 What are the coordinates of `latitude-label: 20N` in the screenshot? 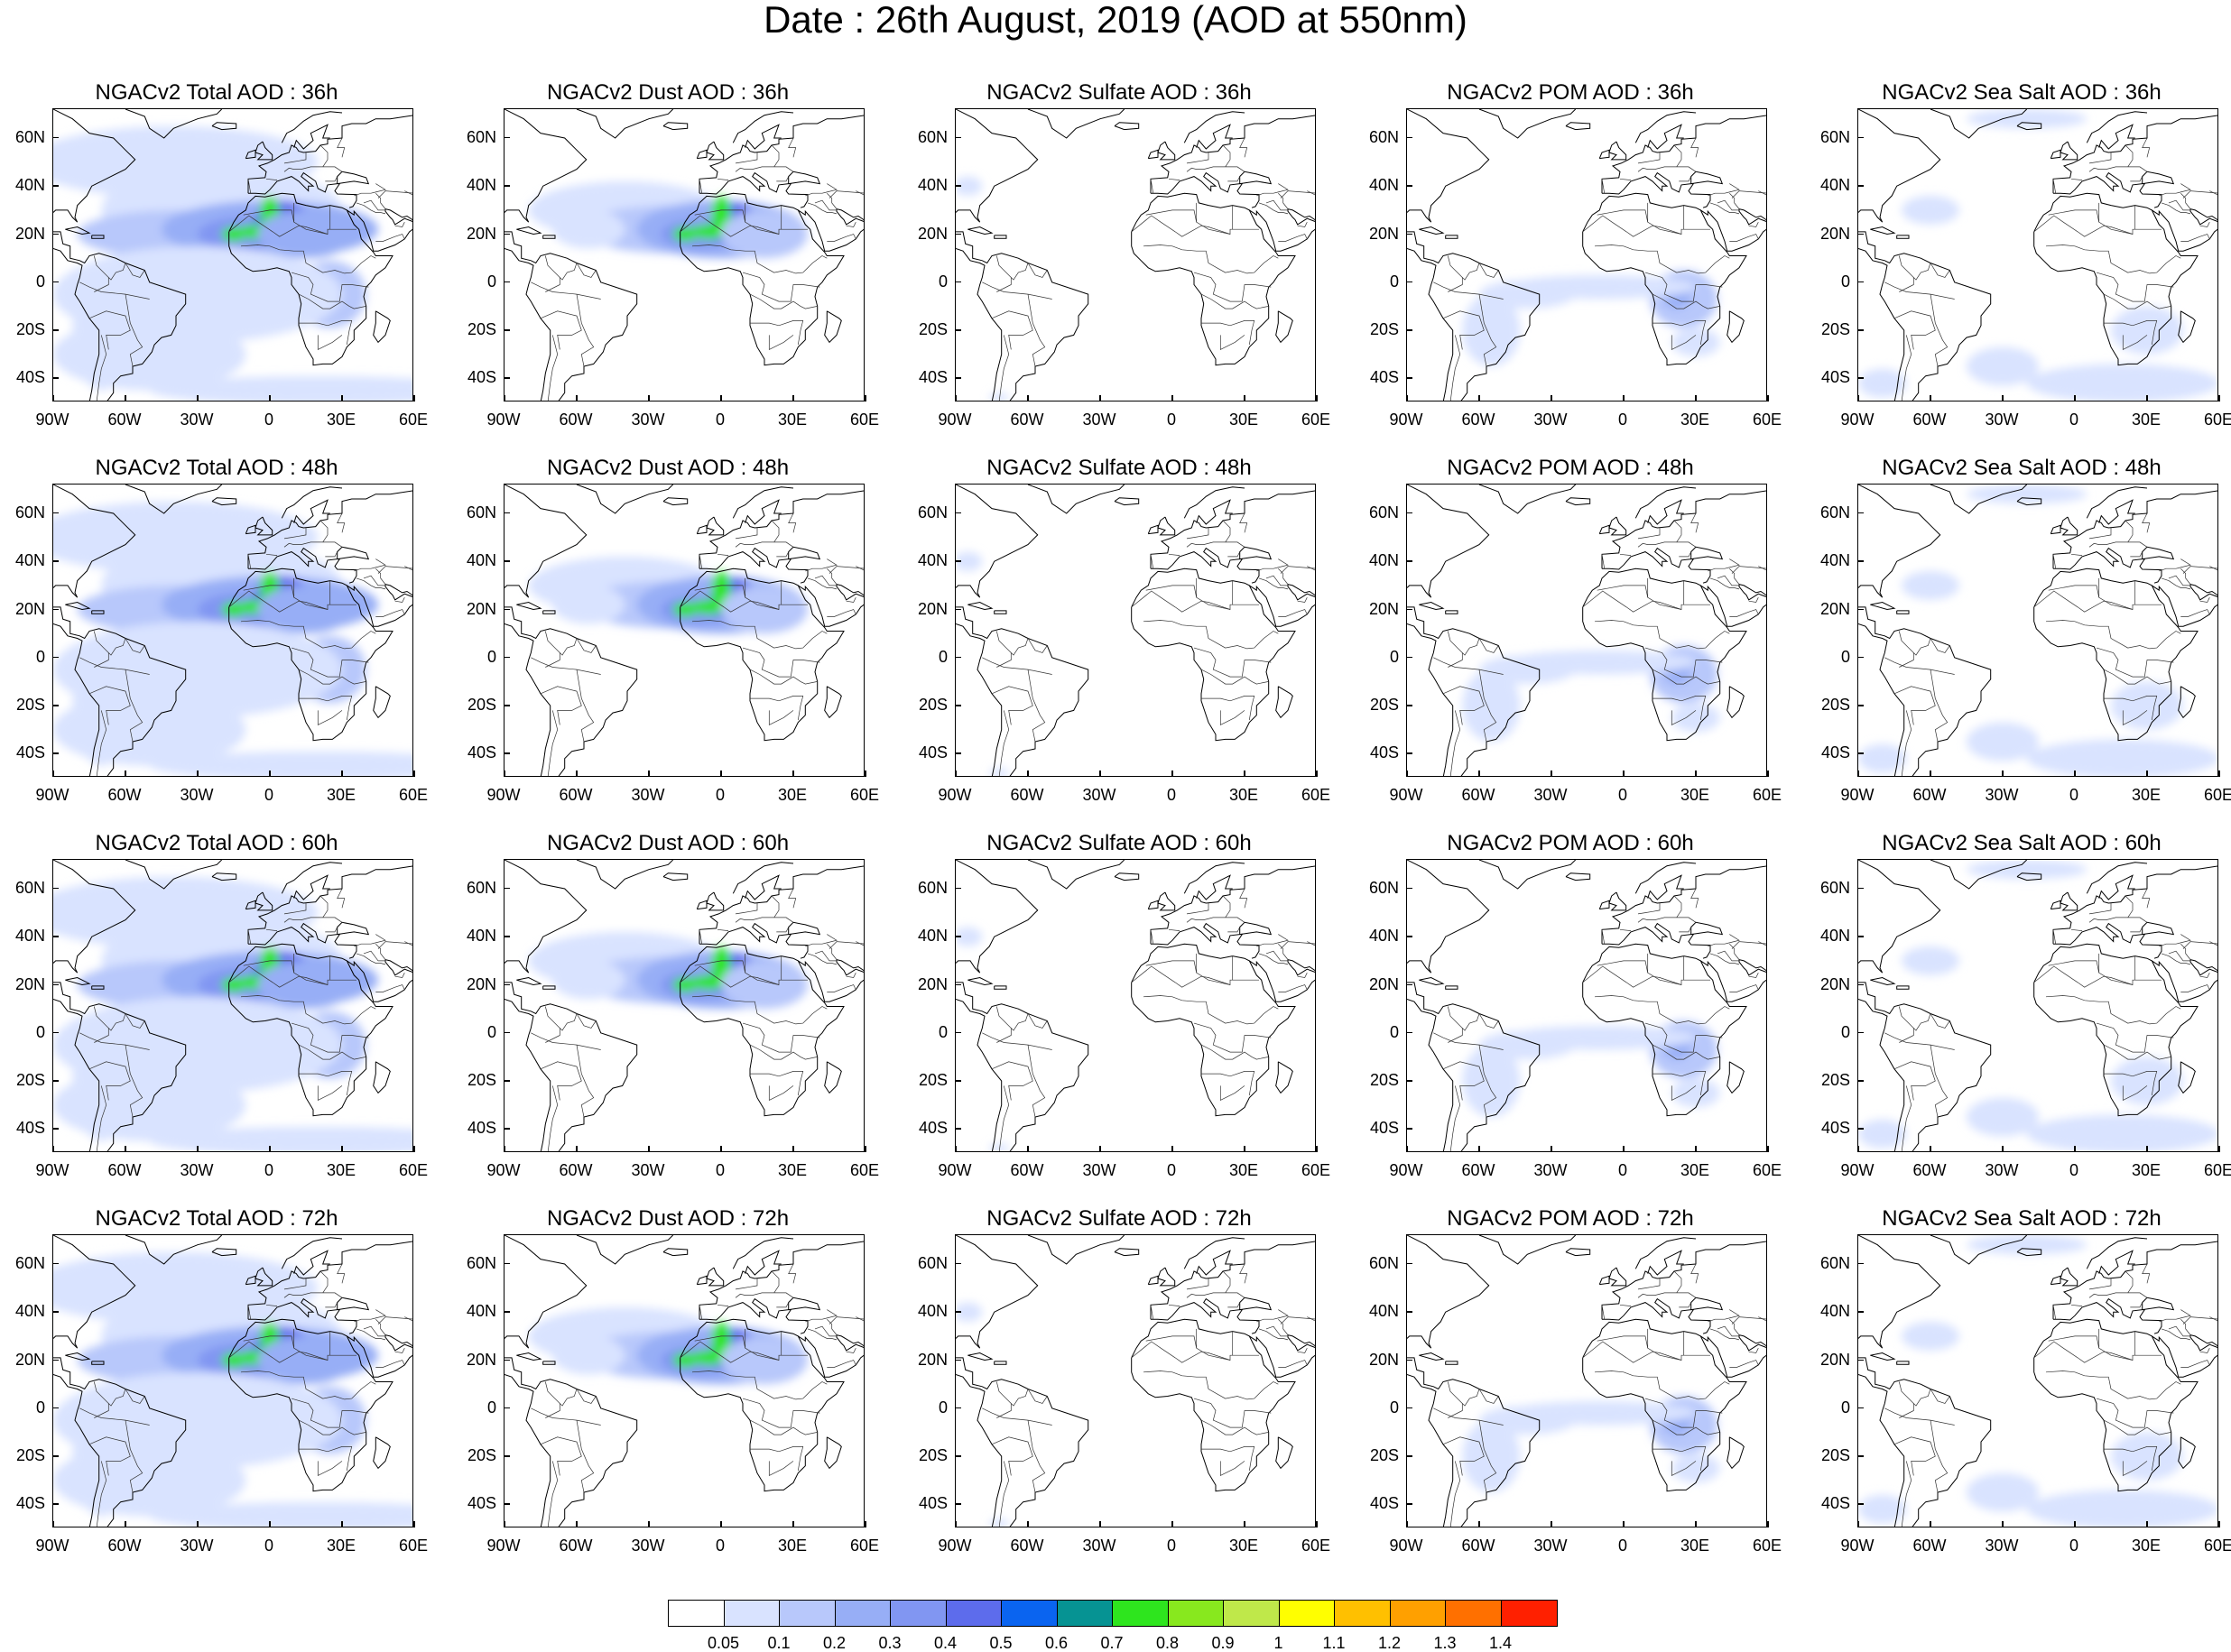 It's located at (481, 608).